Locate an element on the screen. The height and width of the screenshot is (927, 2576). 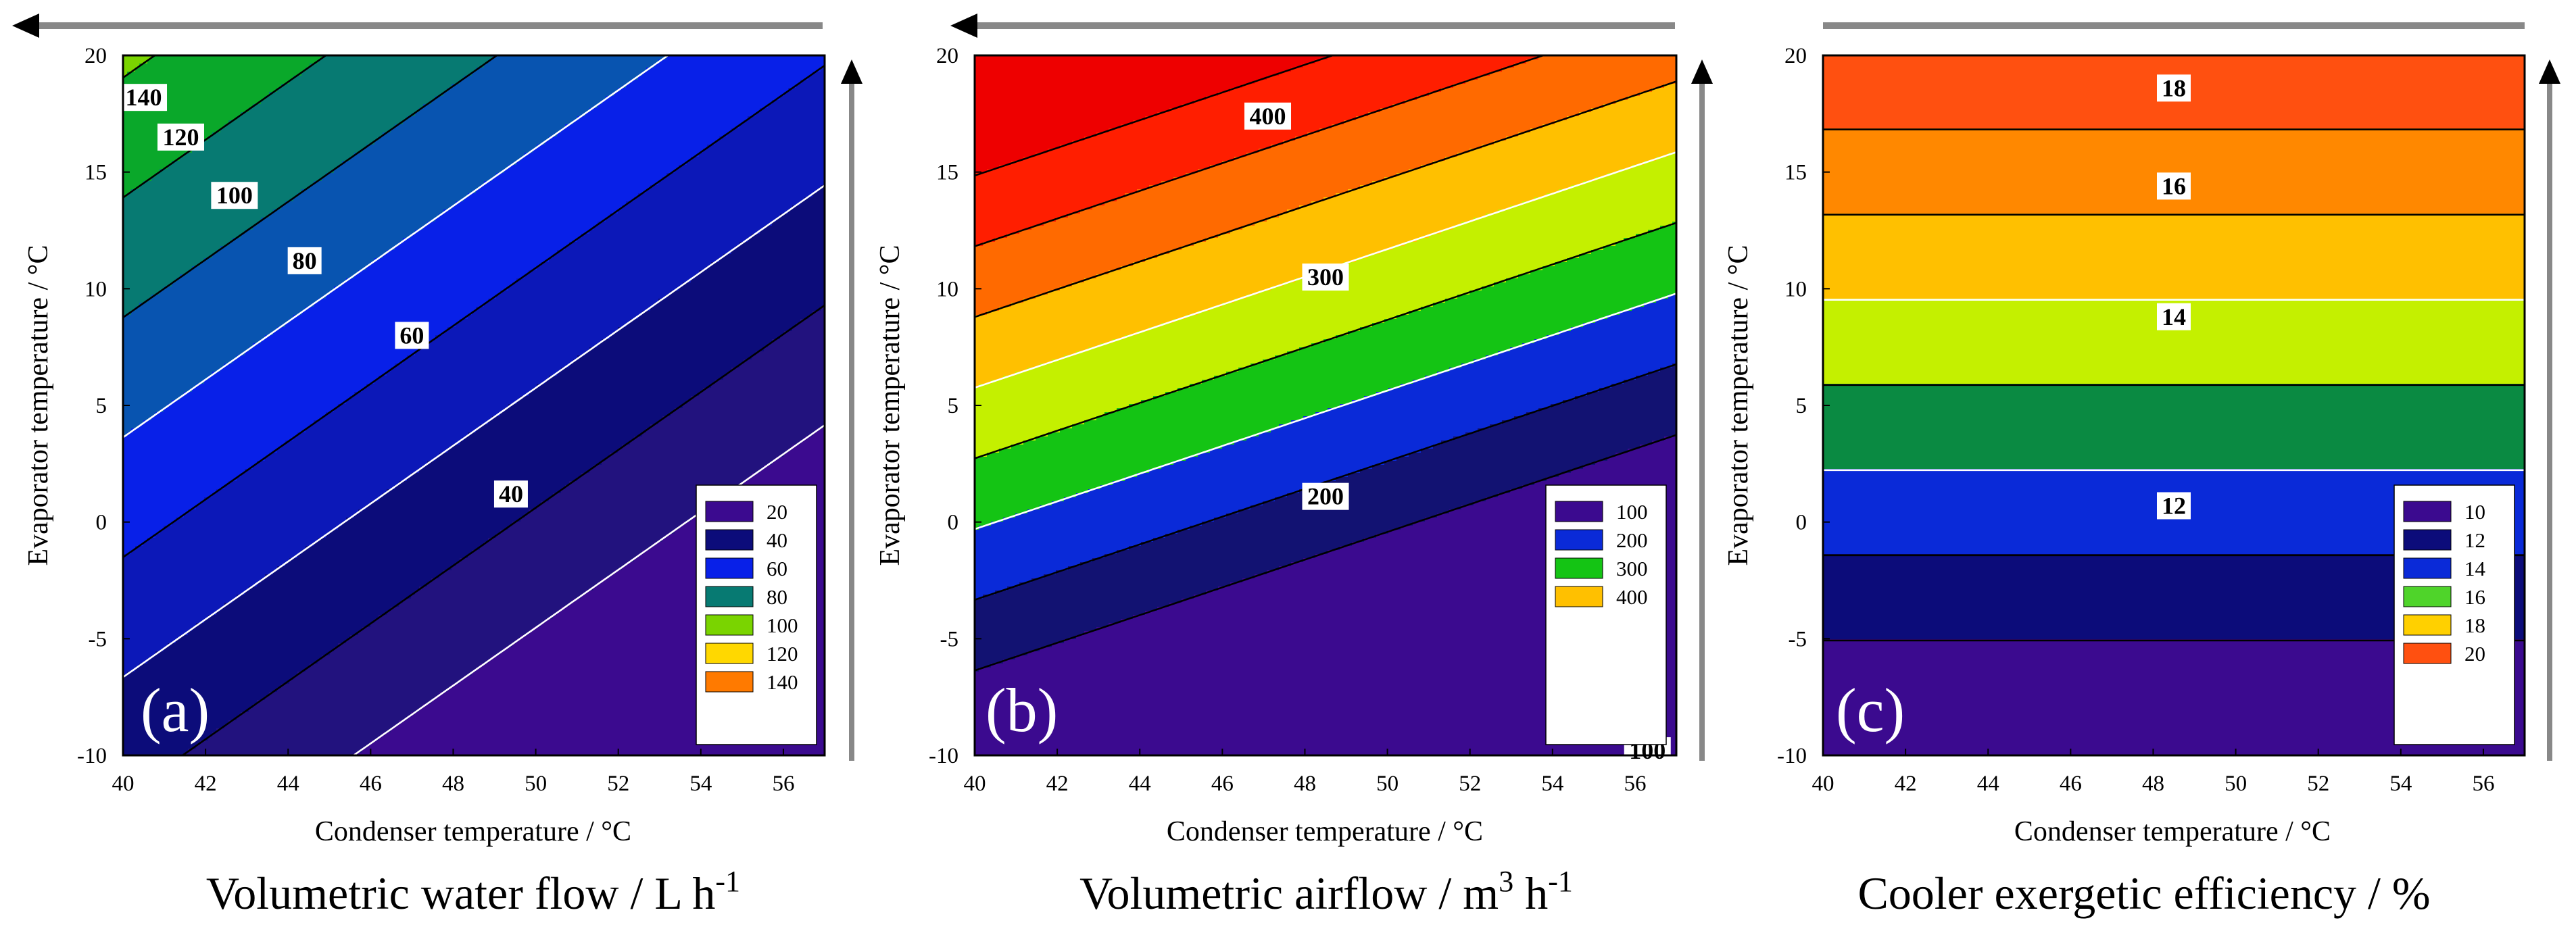
x-tick-label: 40 is located at coordinates (1823, 784).